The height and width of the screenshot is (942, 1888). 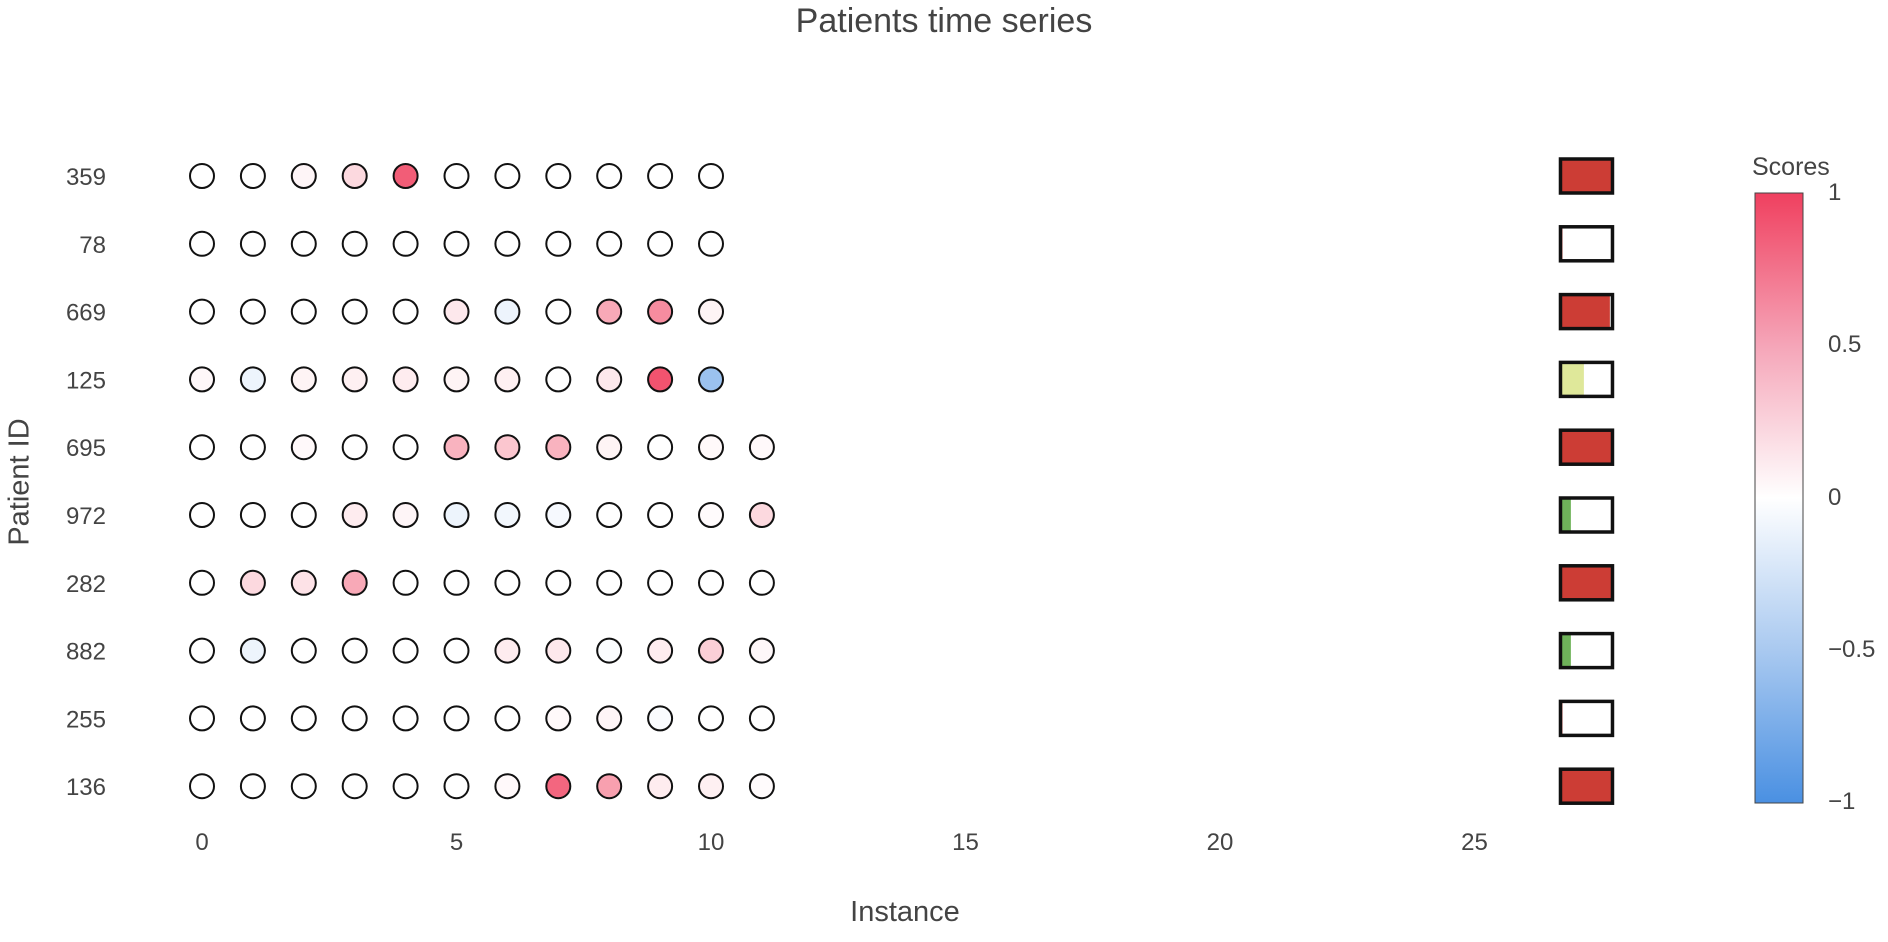 I want to click on colorbar-tick-label: 0.5, so click(x=1845, y=344).